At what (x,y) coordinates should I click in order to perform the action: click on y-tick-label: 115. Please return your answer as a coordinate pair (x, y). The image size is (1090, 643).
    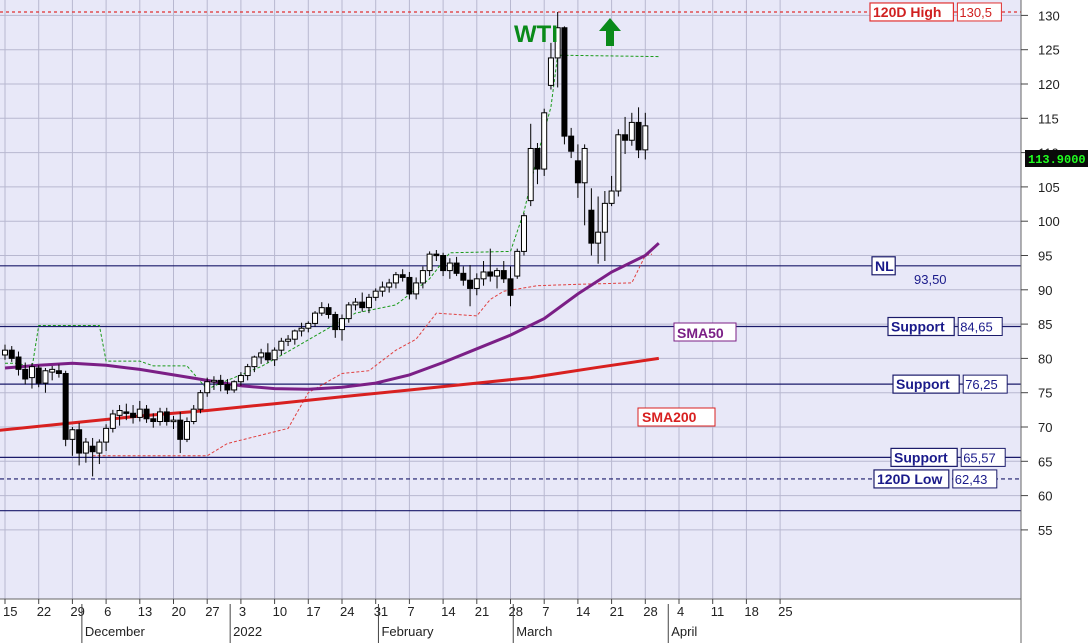
    Looking at the image, I should click on (1048, 118).